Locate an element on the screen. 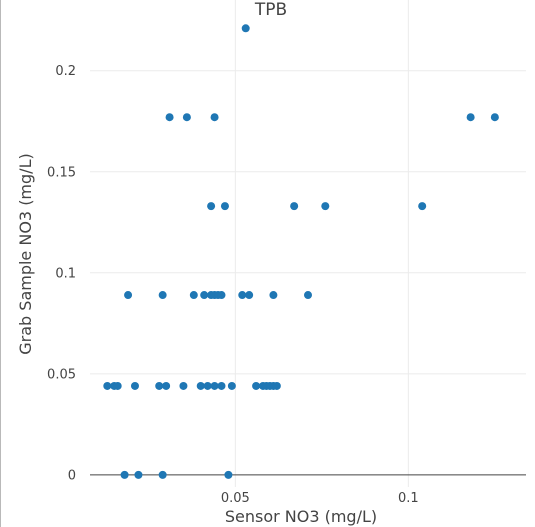  y-tick-label: 0.2 is located at coordinates (65, 71).